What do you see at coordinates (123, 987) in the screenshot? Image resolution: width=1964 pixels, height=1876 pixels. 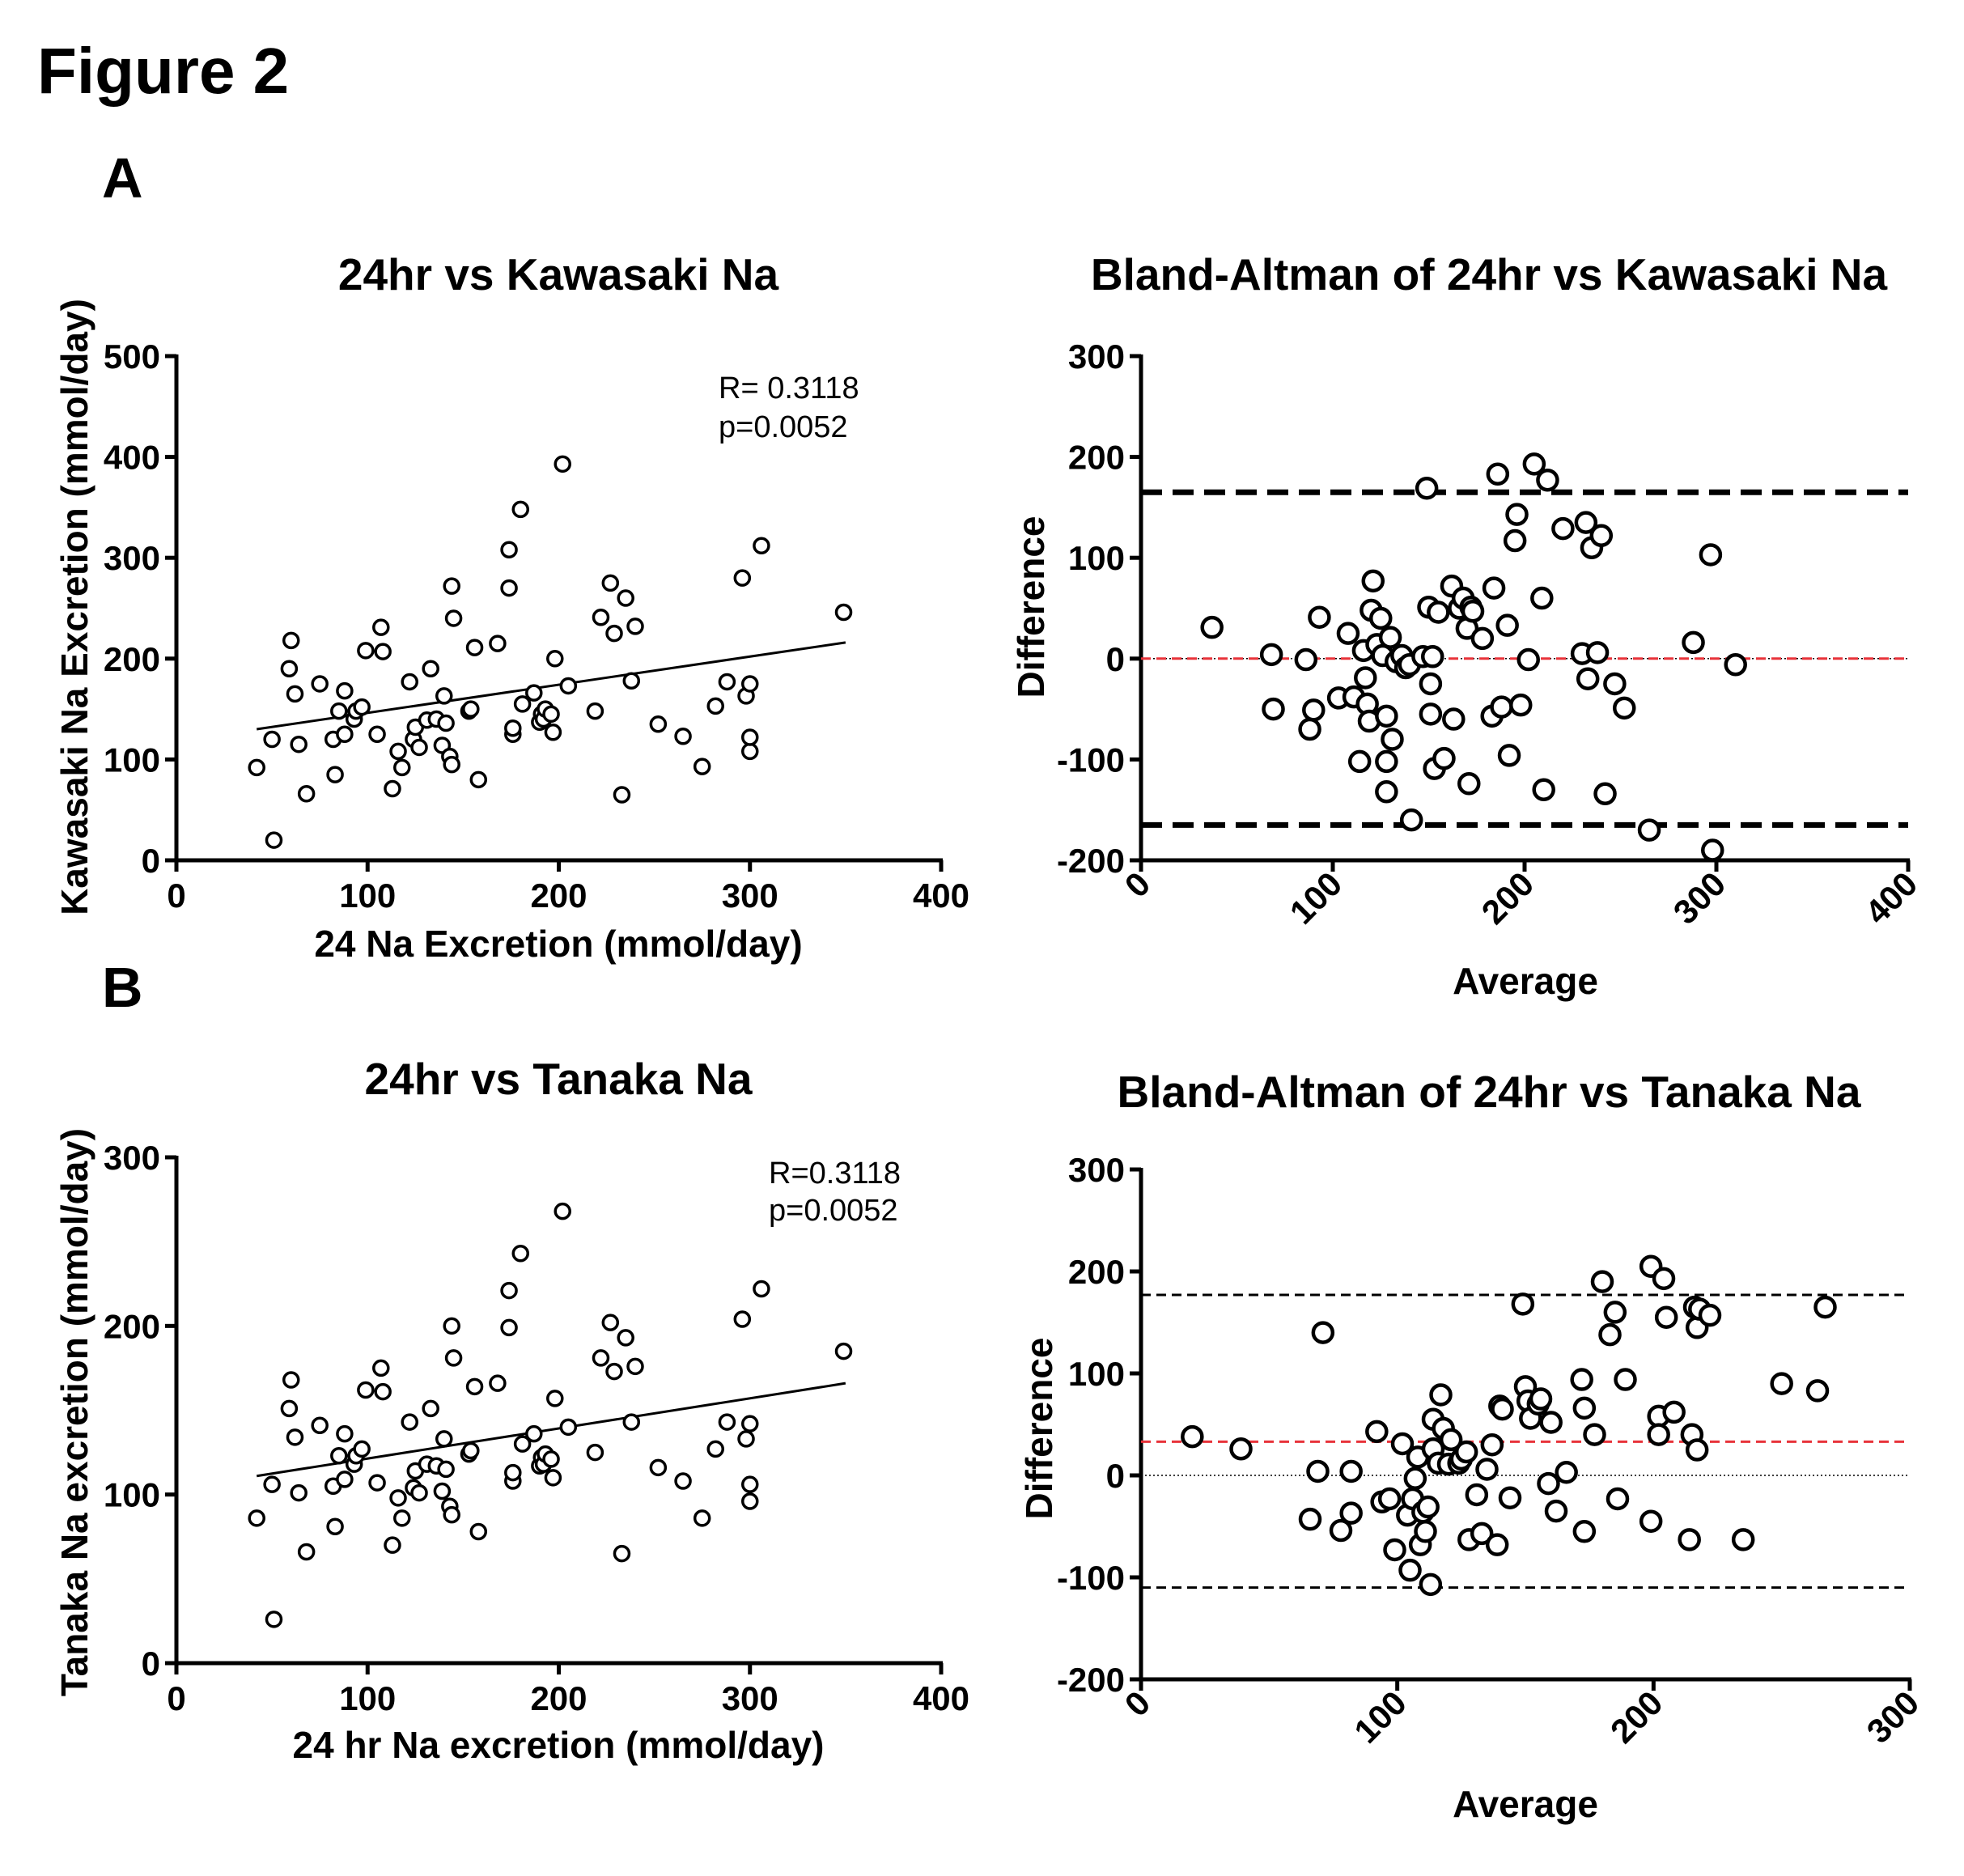 I see `panel-label-b: B` at bounding box center [123, 987].